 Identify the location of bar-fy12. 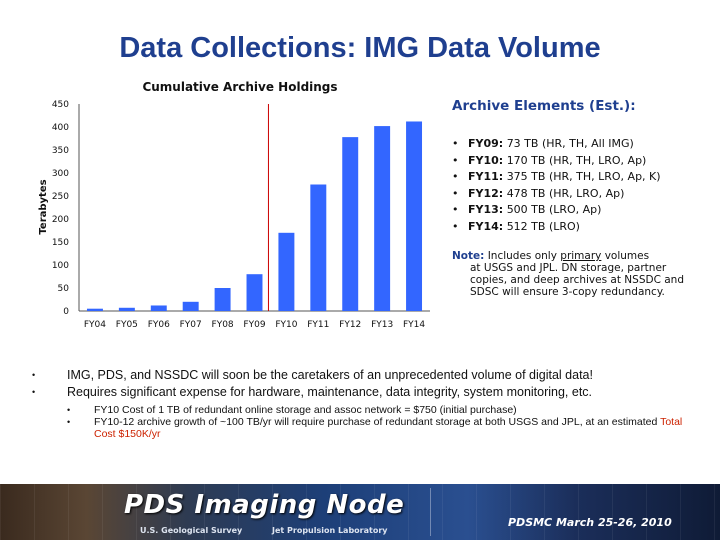
(350, 224).